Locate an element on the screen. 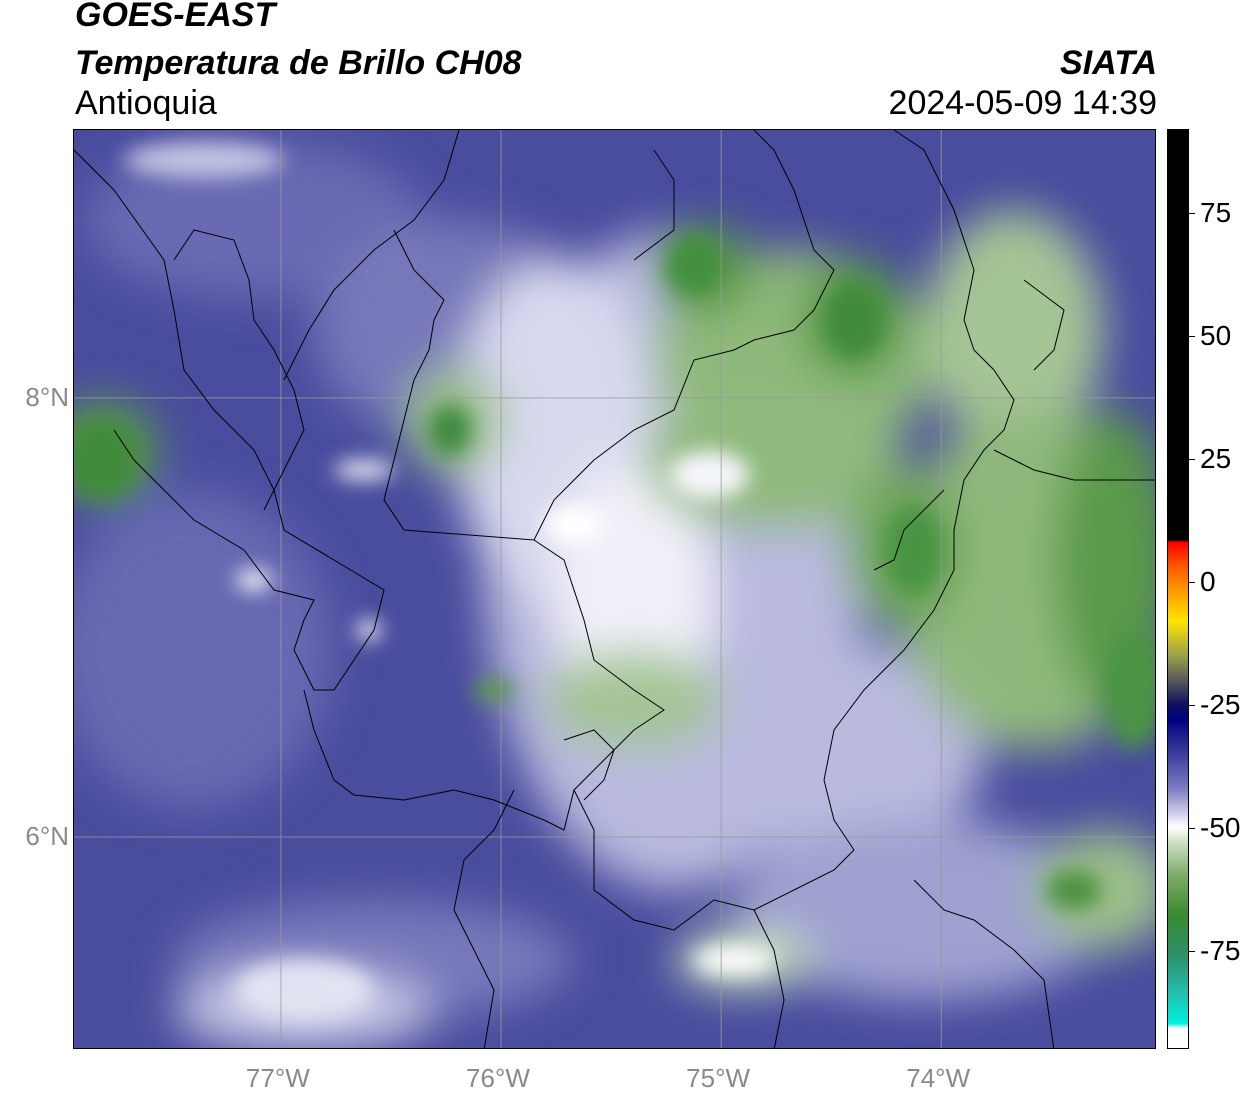 This screenshot has height=1099, width=1252. timestamp-label: 2024-05-09 14:39 is located at coordinates (1022, 103).